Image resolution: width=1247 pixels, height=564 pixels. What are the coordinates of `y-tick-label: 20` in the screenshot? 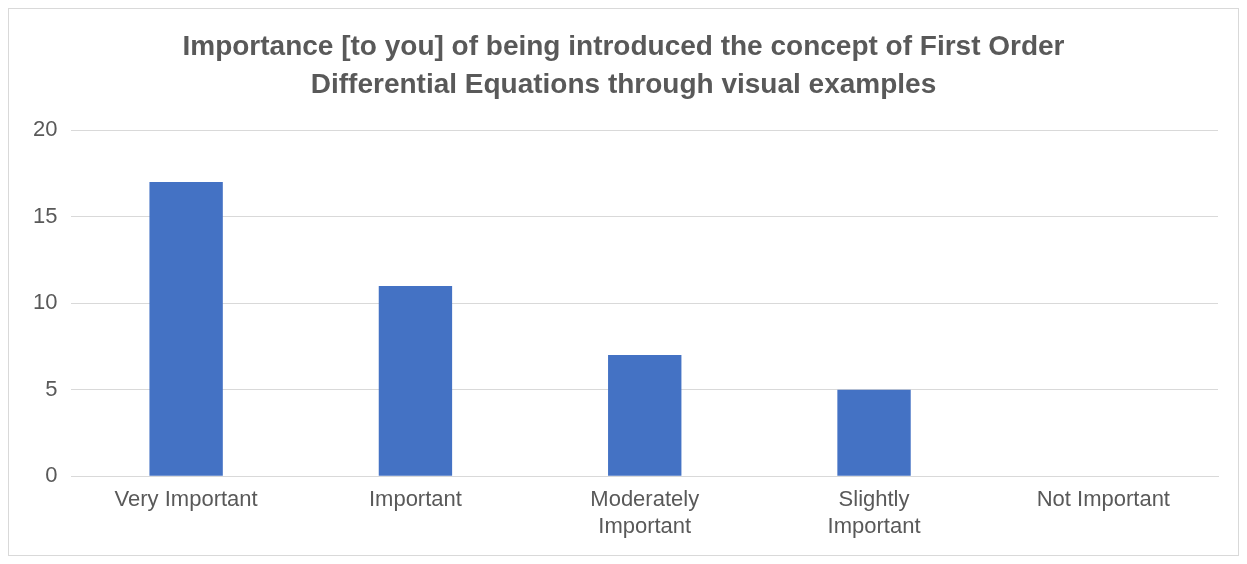 It's located at (45, 129).